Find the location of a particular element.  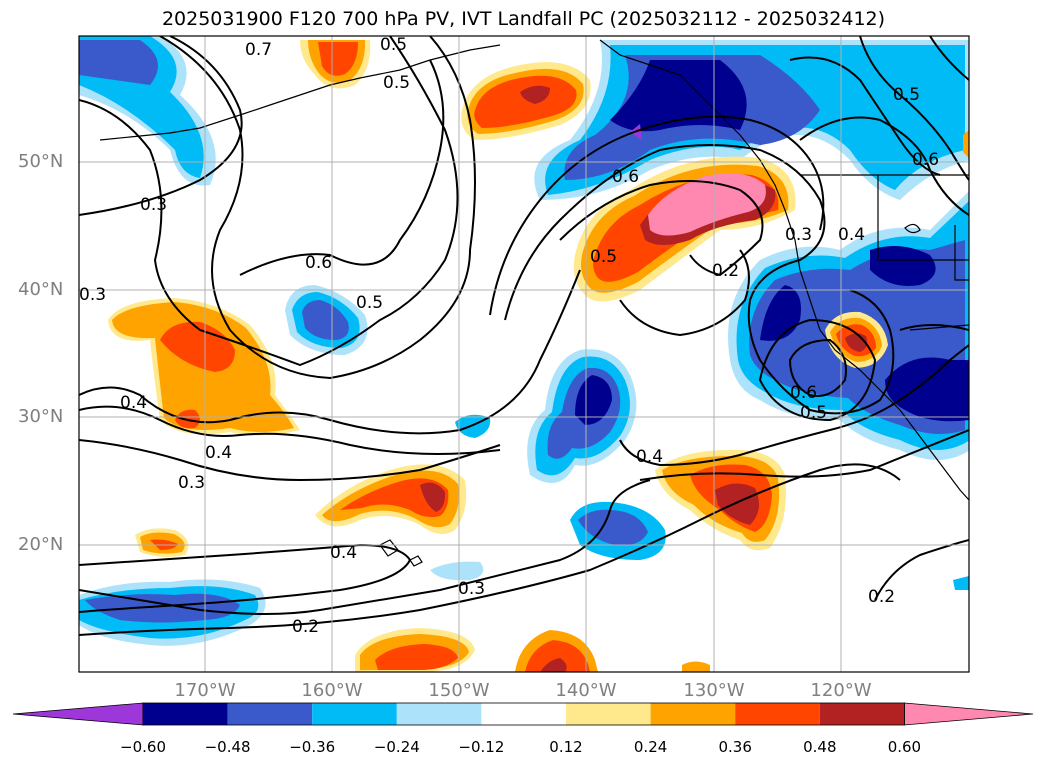

lat-label-40n: 40°N is located at coordinates (41, 289).